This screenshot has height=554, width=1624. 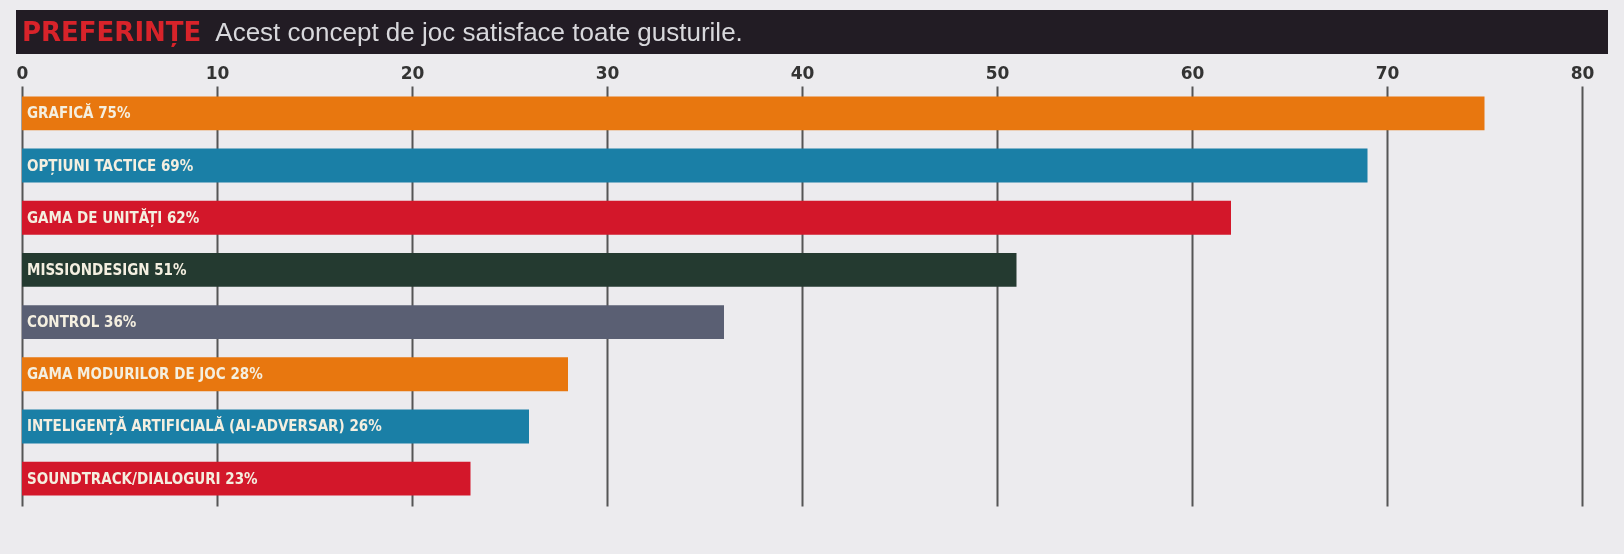 I want to click on category-label: CONTROL 36%, so click(x=82, y=322).